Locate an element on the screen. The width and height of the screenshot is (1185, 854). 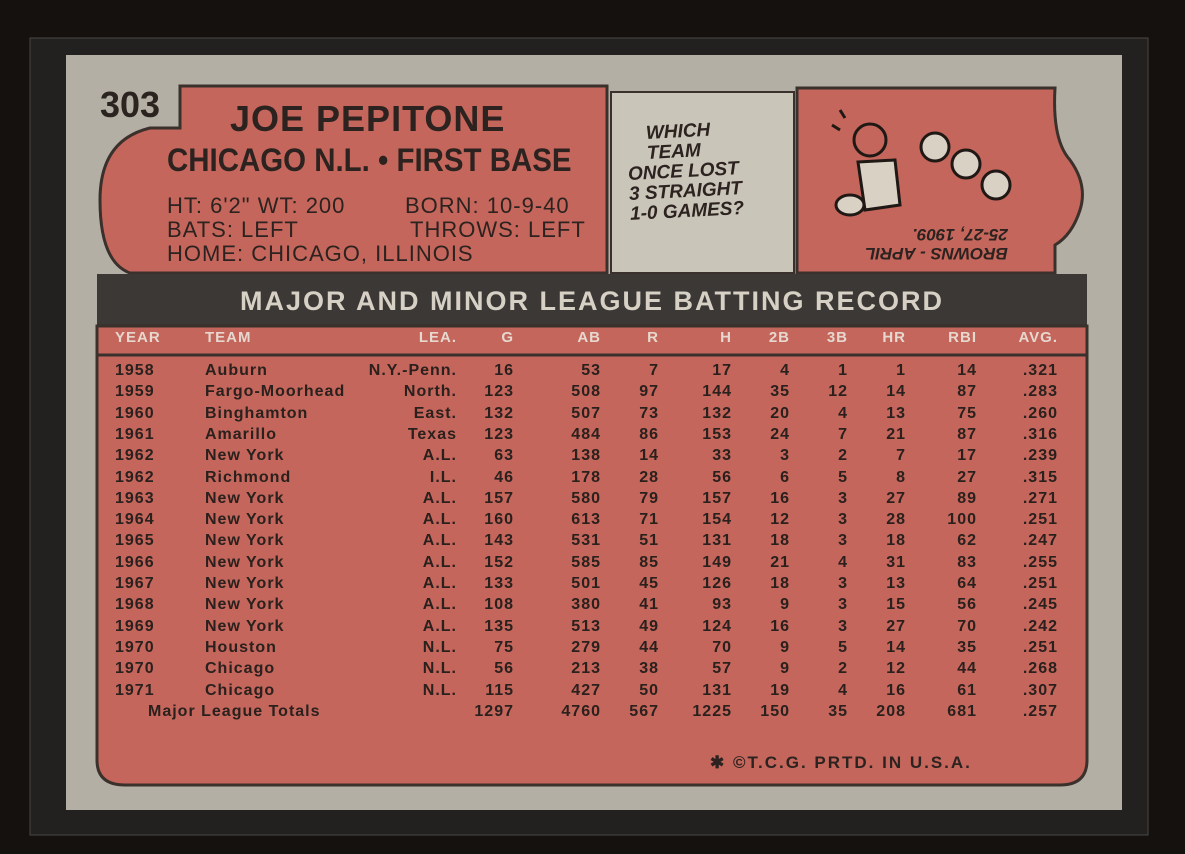
card-number: 303 is located at coordinates (130, 104).